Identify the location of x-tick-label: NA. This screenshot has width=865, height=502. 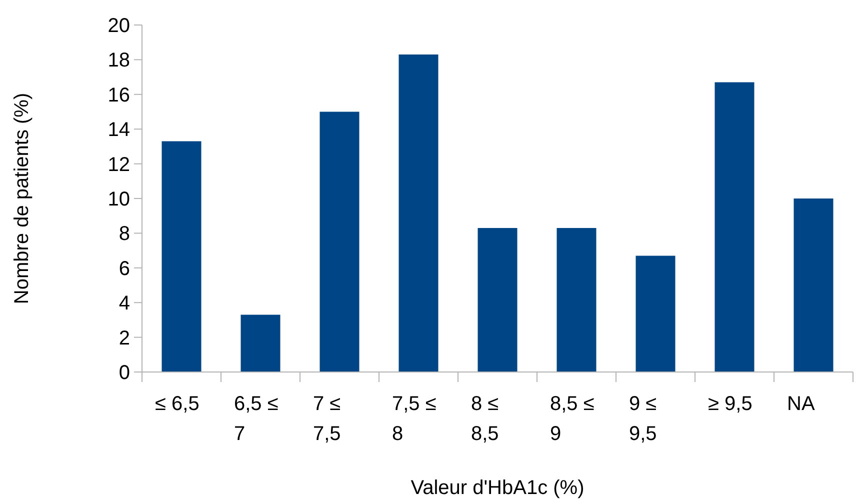
(801, 404).